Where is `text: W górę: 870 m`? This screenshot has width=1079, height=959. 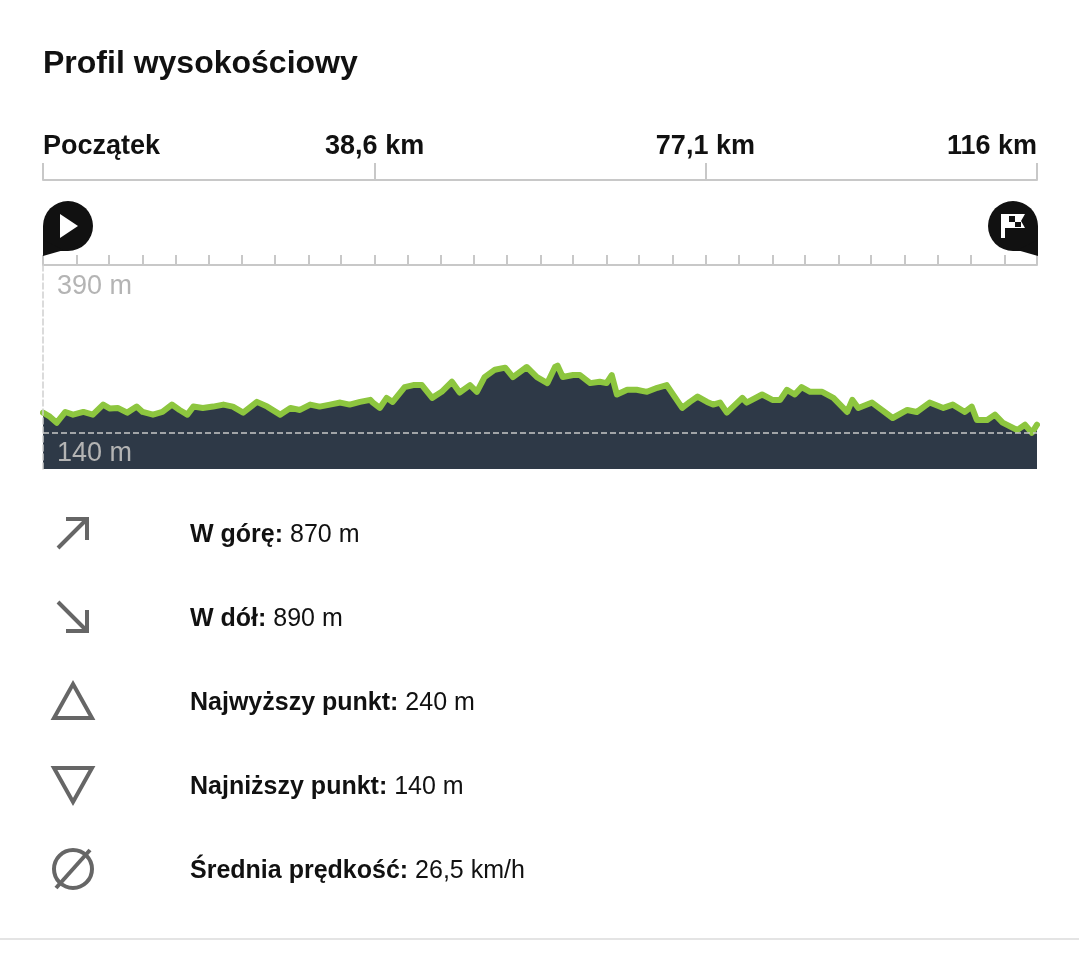
text: W górę: 870 m is located at coordinates (275, 533).